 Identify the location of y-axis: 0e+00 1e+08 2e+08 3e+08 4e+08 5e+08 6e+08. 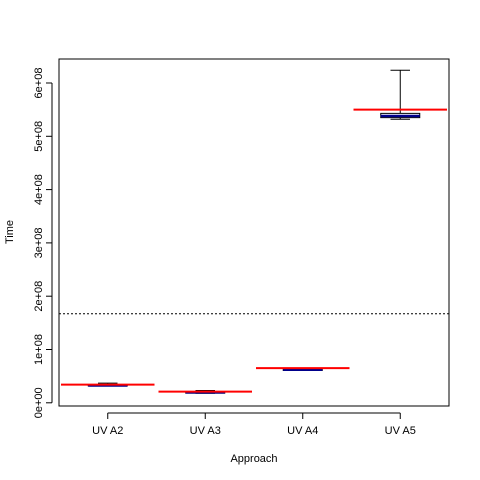
(43, 243).